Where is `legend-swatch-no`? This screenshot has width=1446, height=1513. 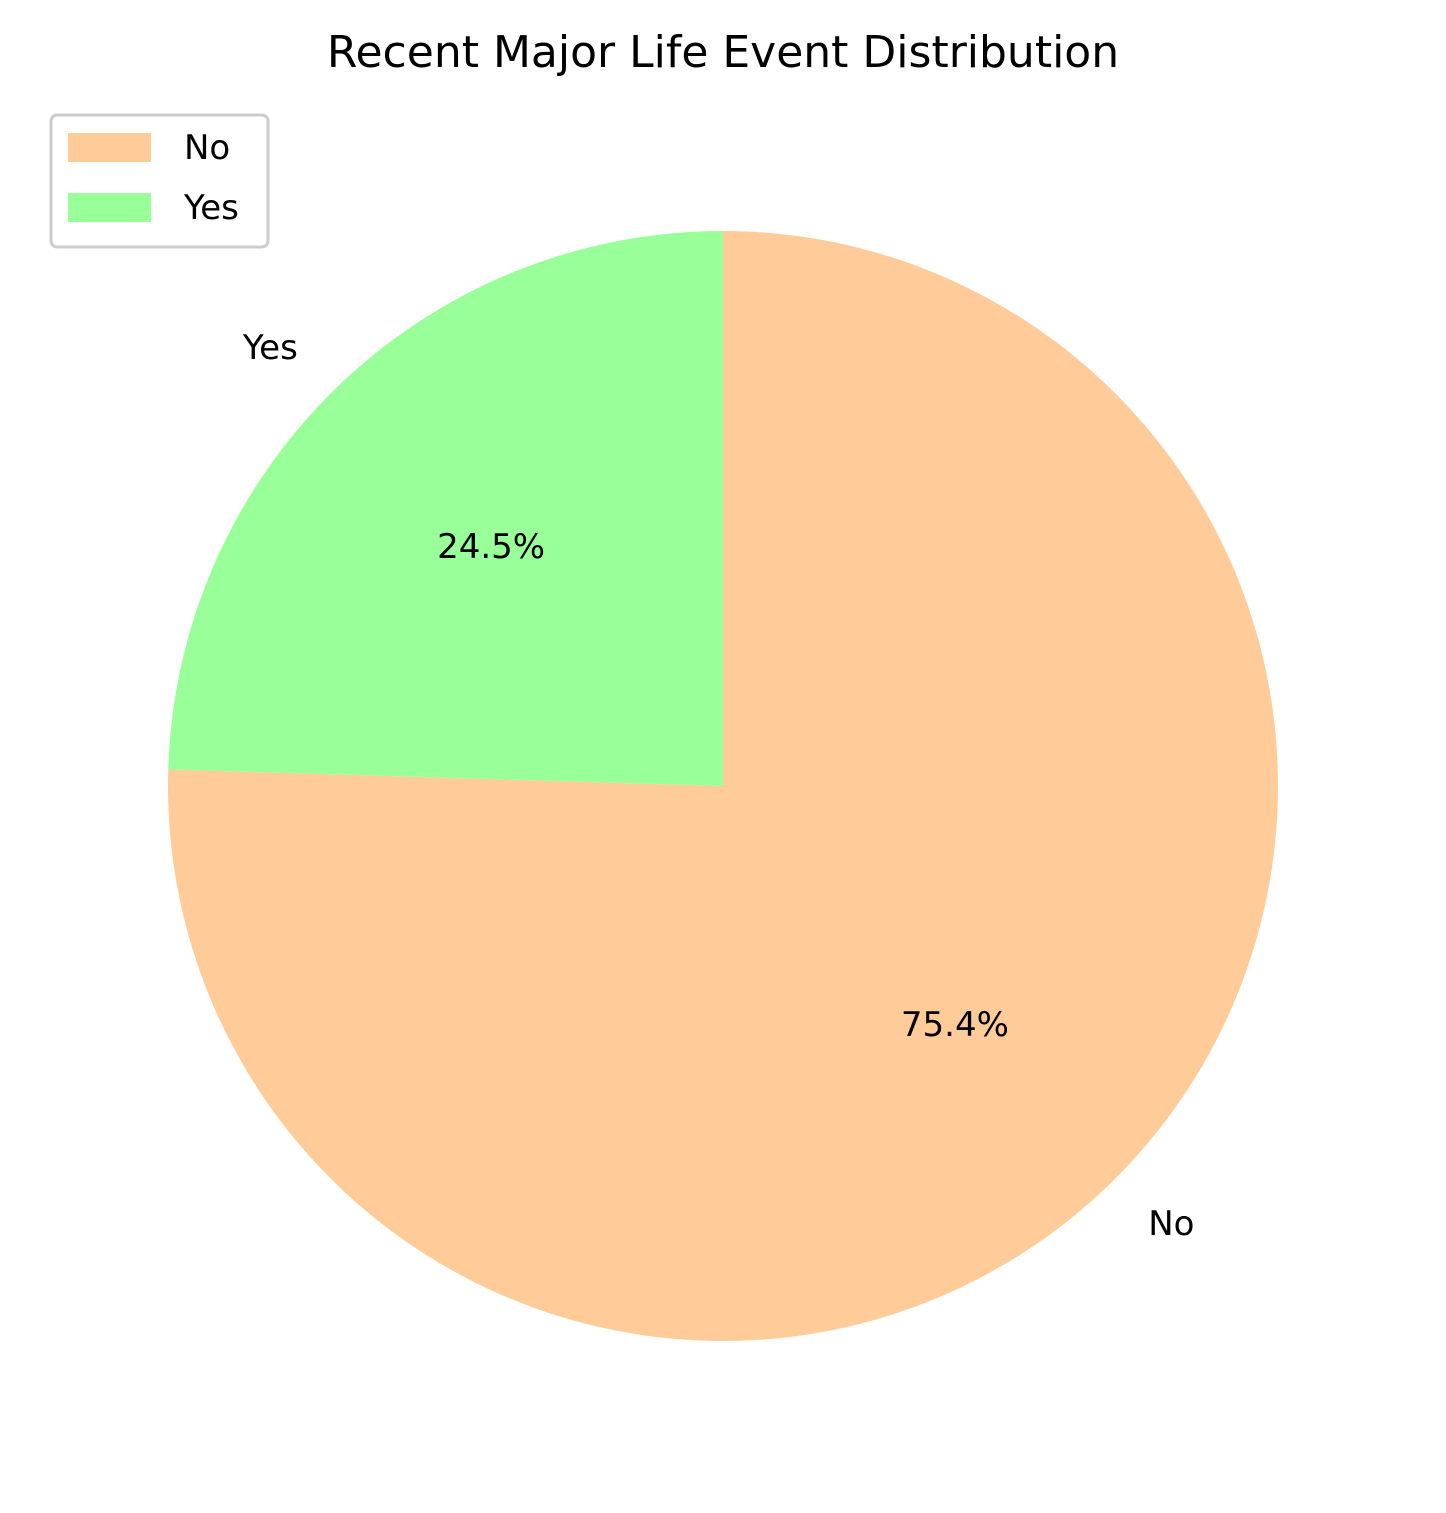 legend-swatch-no is located at coordinates (109, 147).